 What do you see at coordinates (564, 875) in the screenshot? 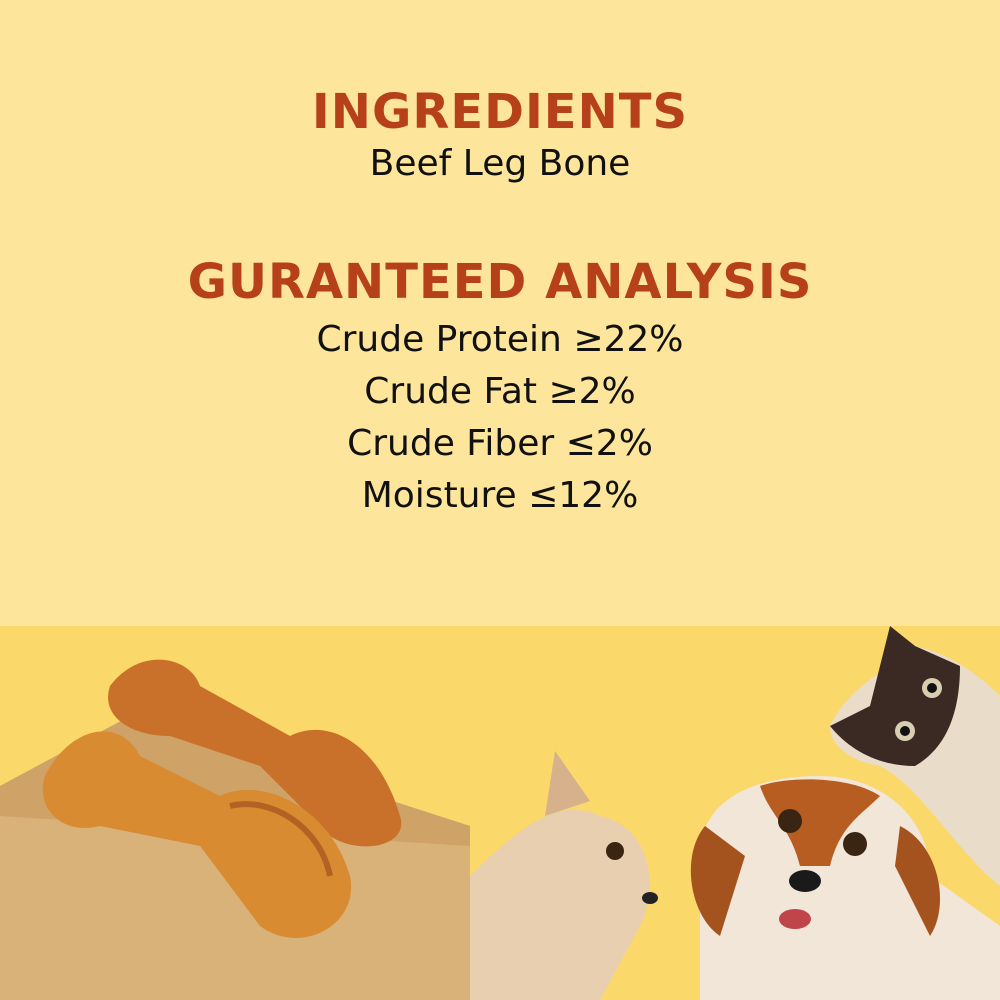
I see `puppy-image` at bounding box center [564, 875].